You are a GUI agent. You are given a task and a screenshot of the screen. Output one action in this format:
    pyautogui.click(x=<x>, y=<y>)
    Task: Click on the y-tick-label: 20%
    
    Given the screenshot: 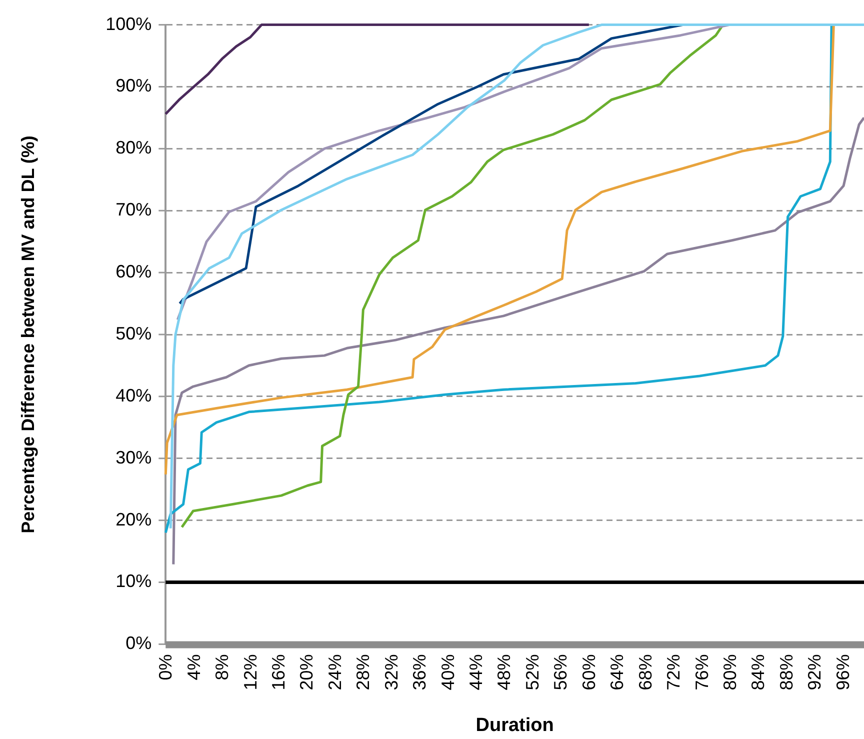 What is the action you would take?
    pyautogui.click(x=134, y=519)
    